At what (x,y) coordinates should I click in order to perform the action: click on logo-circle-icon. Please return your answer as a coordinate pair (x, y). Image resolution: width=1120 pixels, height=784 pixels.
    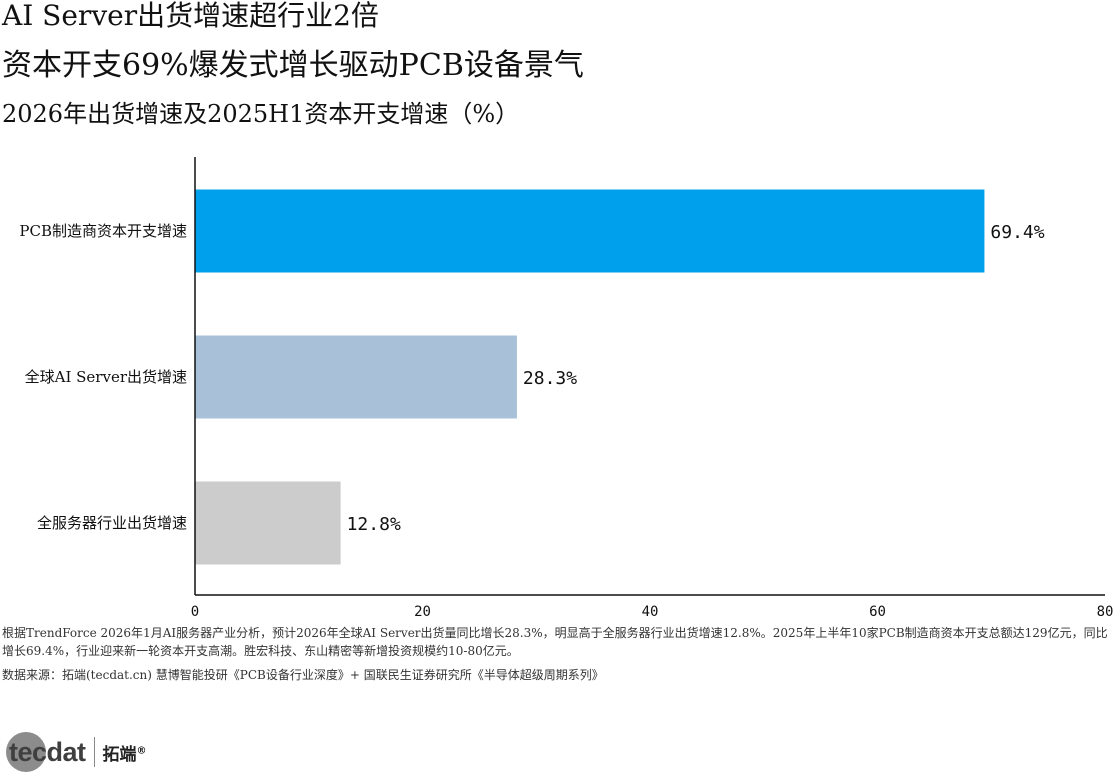
    Looking at the image, I should click on (26, 752).